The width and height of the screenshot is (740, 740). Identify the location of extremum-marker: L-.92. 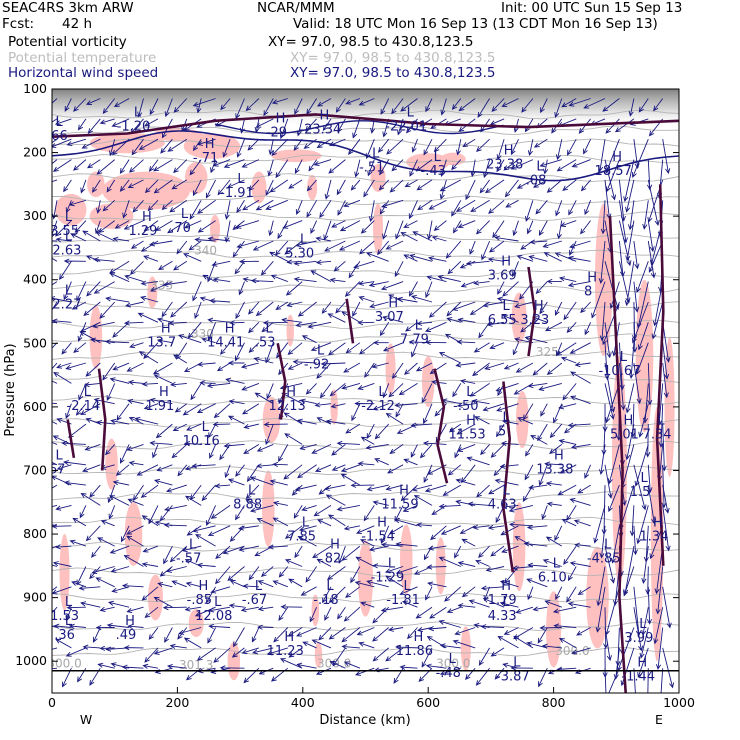
(316, 358).